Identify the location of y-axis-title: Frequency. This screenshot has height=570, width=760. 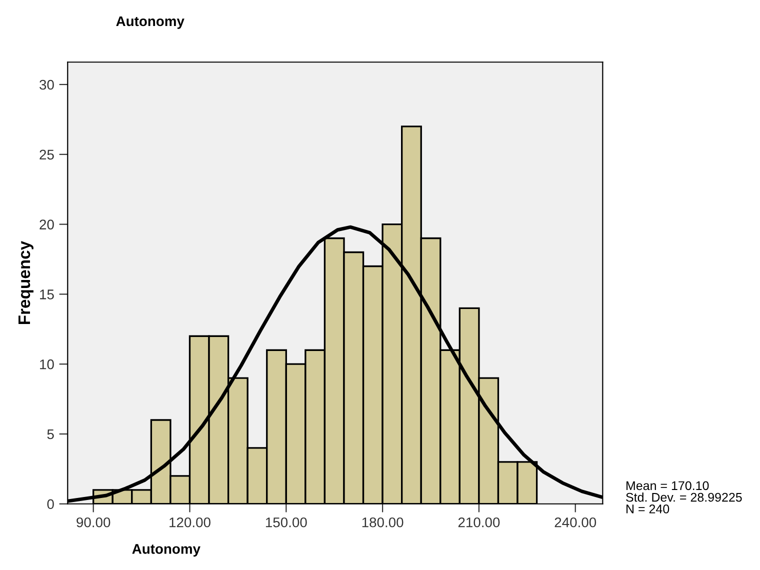
(26, 282).